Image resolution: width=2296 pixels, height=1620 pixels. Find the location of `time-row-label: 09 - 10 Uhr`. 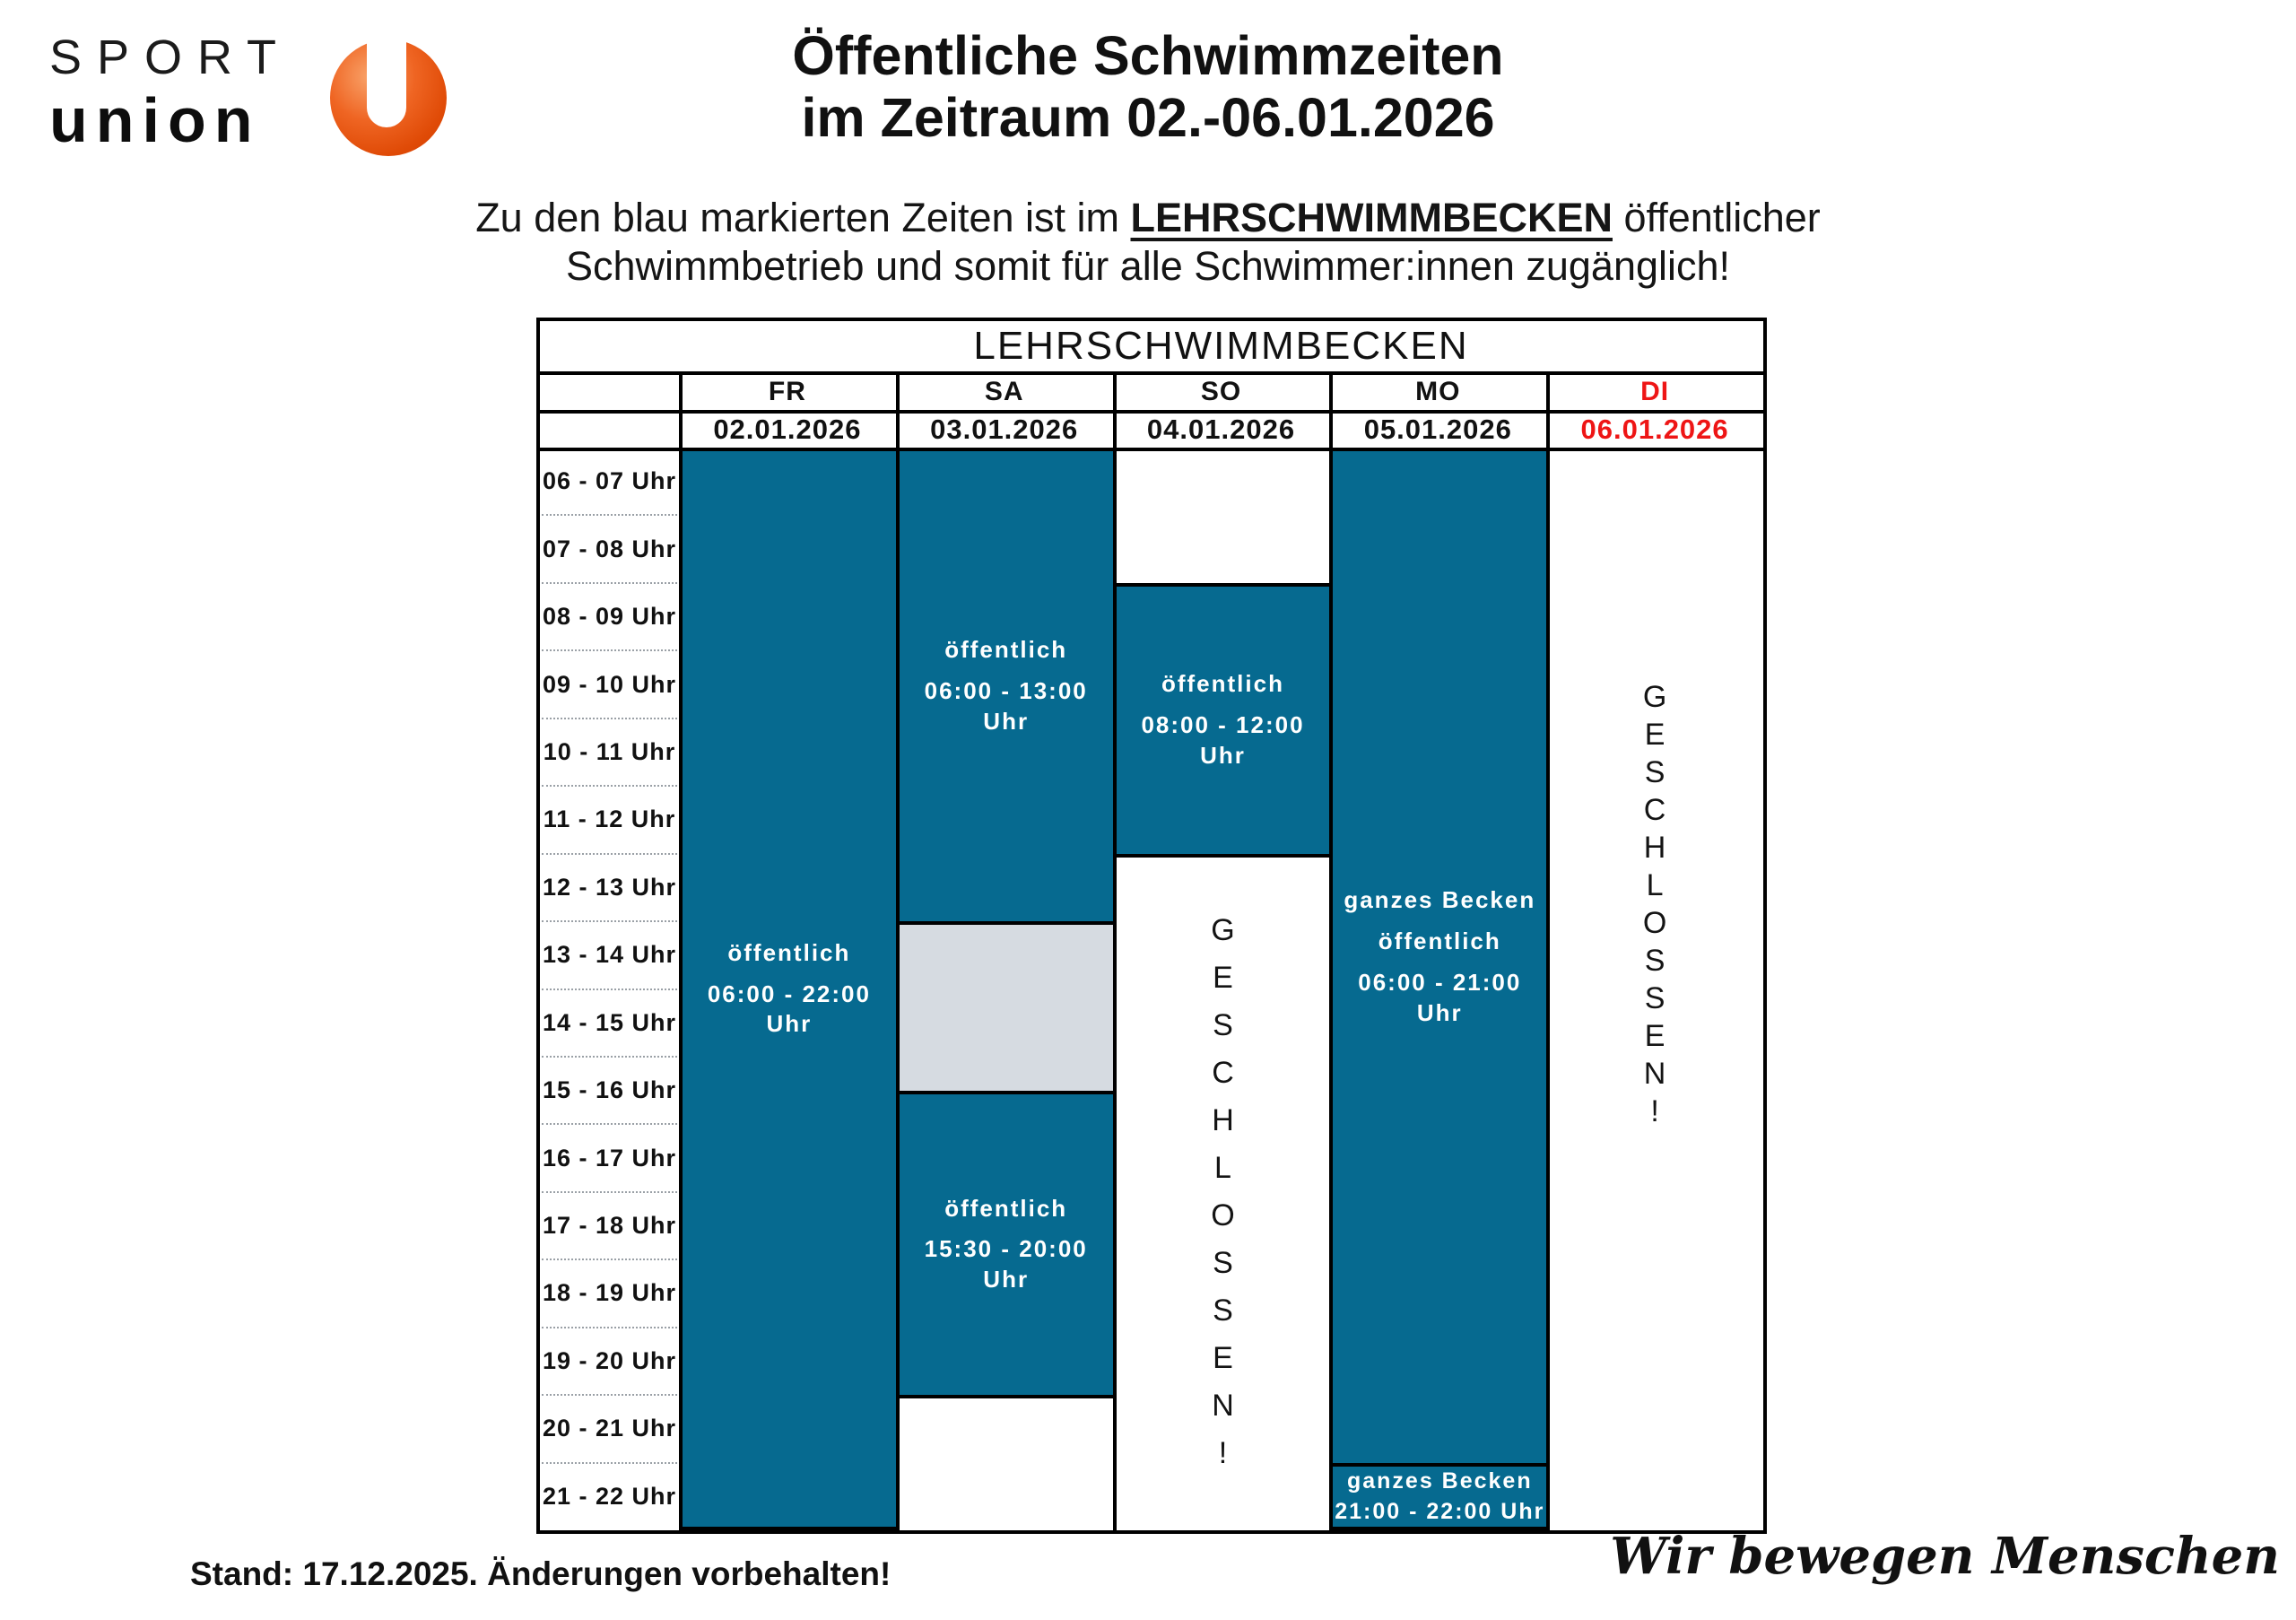

time-row-label: 09 - 10 Uhr is located at coordinates (609, 684).